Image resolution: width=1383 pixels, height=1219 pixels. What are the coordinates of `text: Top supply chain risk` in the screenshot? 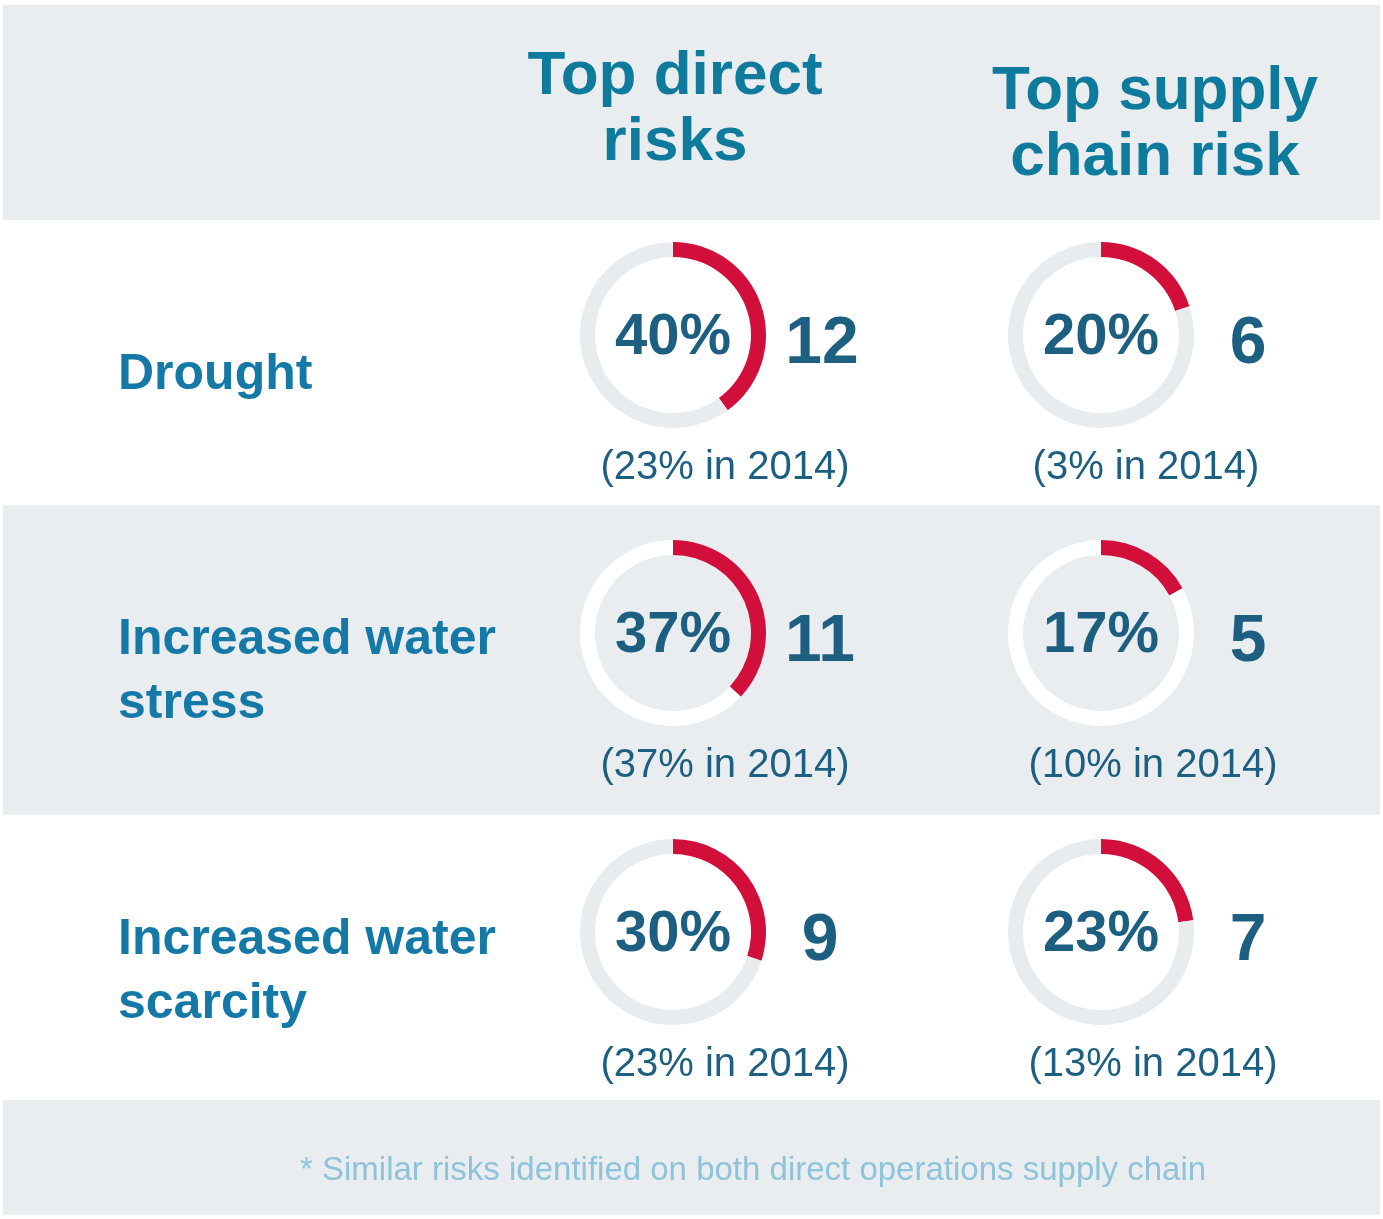 It's located at (1154, 120).